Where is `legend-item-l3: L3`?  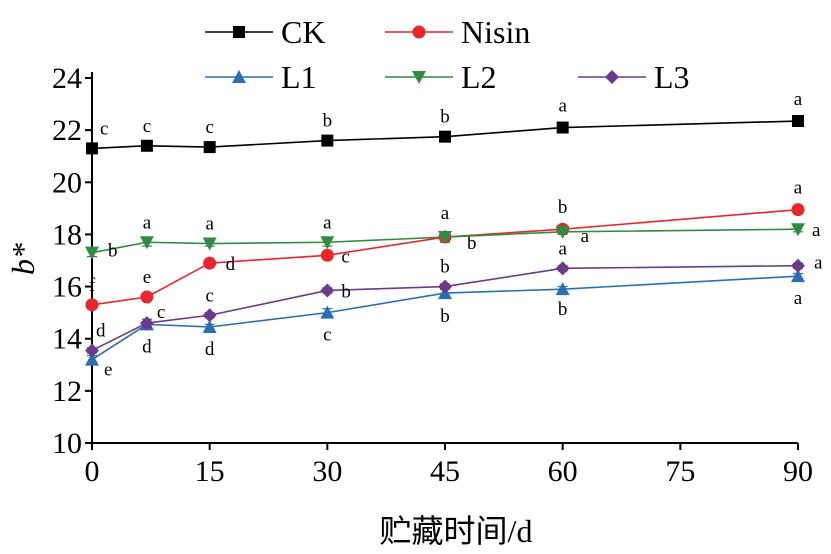
legend-item-l3: L3 is located at coordinates (634, 77).